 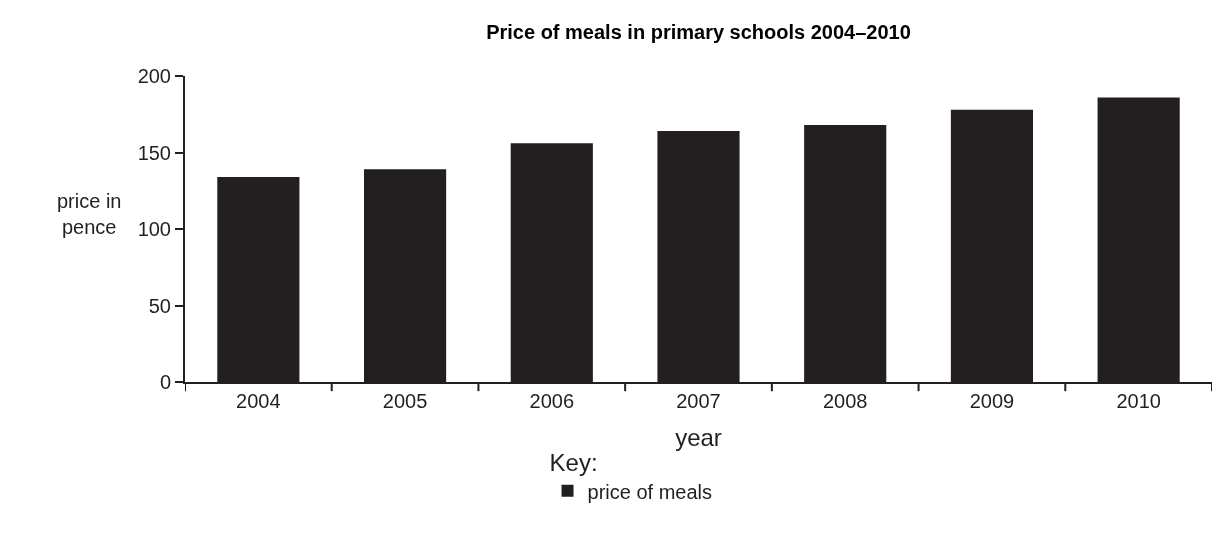 What do you see at coordinates (552, 401) in the screenshot?
I see `x-tick-label: 2006` at bounding box center [552, 401].